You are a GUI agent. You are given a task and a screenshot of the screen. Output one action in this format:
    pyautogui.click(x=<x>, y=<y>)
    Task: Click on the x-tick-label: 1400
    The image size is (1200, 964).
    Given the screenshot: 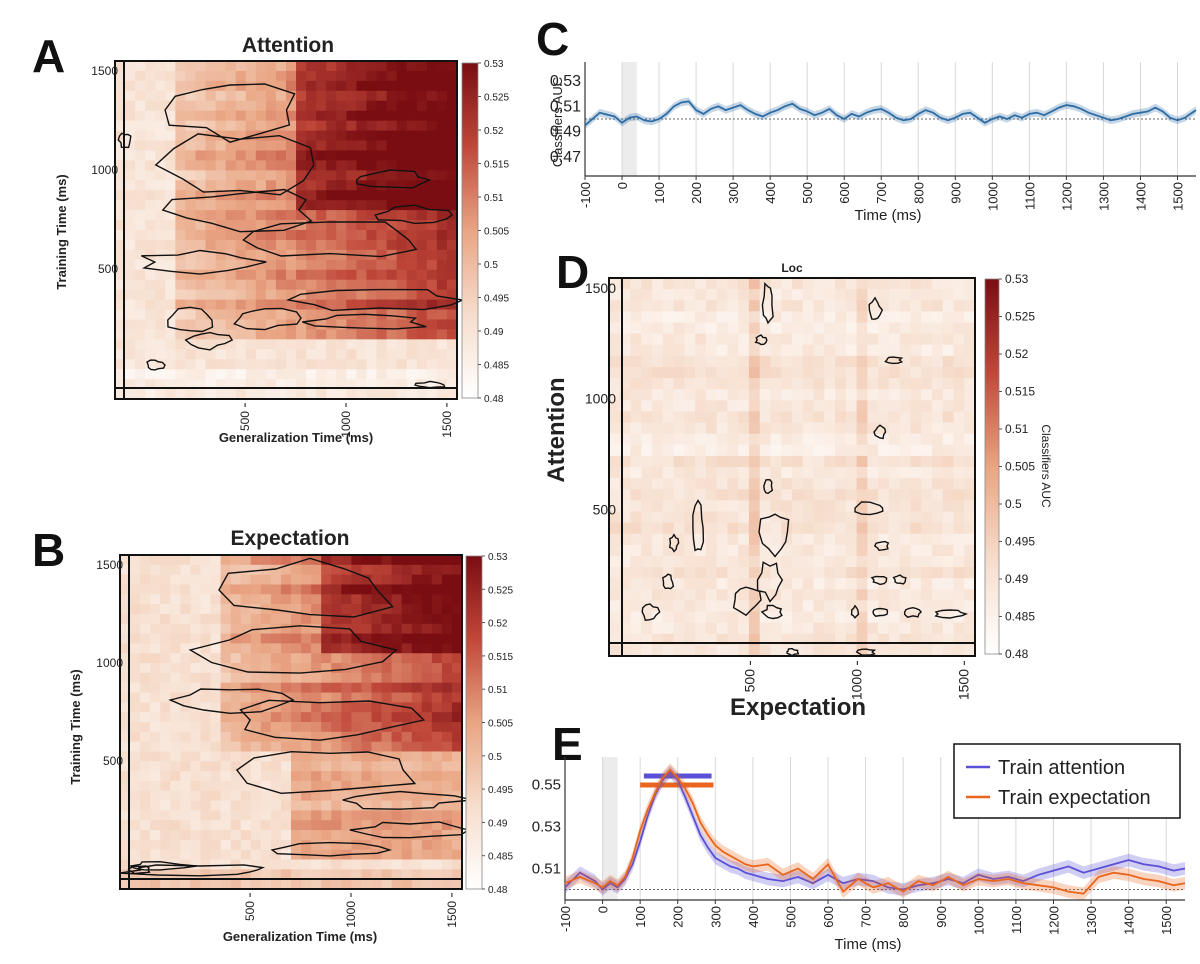 What is the action you would take?
    pyautogui.click(x=1129, y=920)
    